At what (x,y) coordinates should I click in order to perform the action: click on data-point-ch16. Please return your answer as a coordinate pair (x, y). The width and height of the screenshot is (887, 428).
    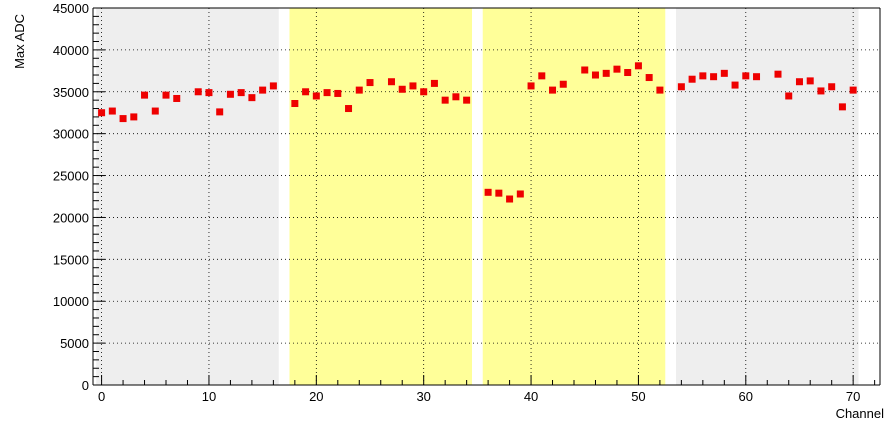
    Looking at the image, I should click on (273, 86).